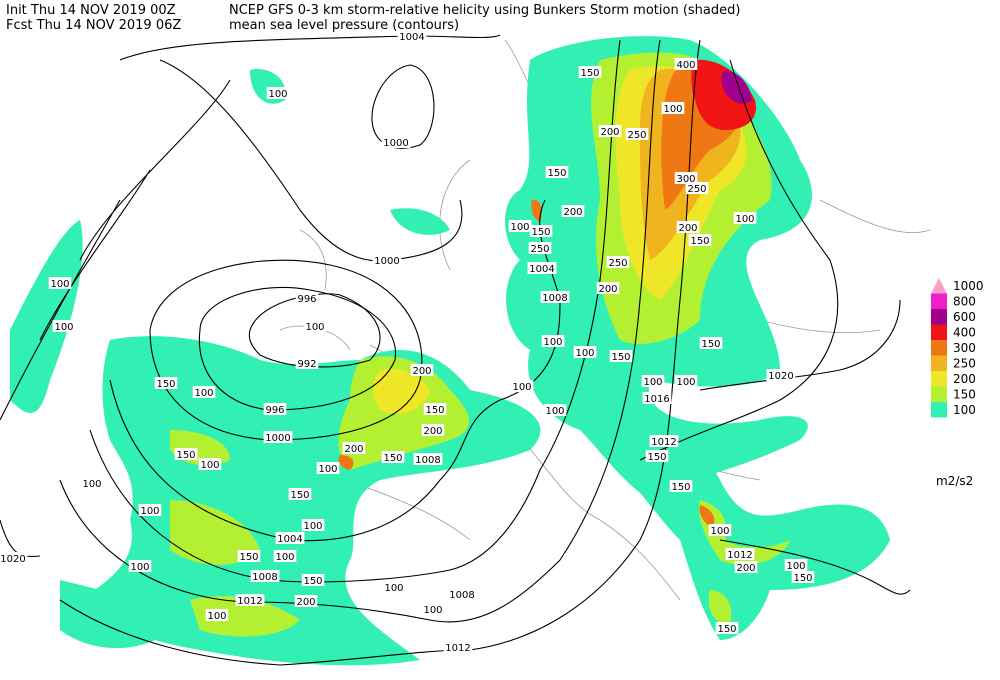 The image size is (1000, 680). I want to click on helicity-label: 400, so click(685, 65).